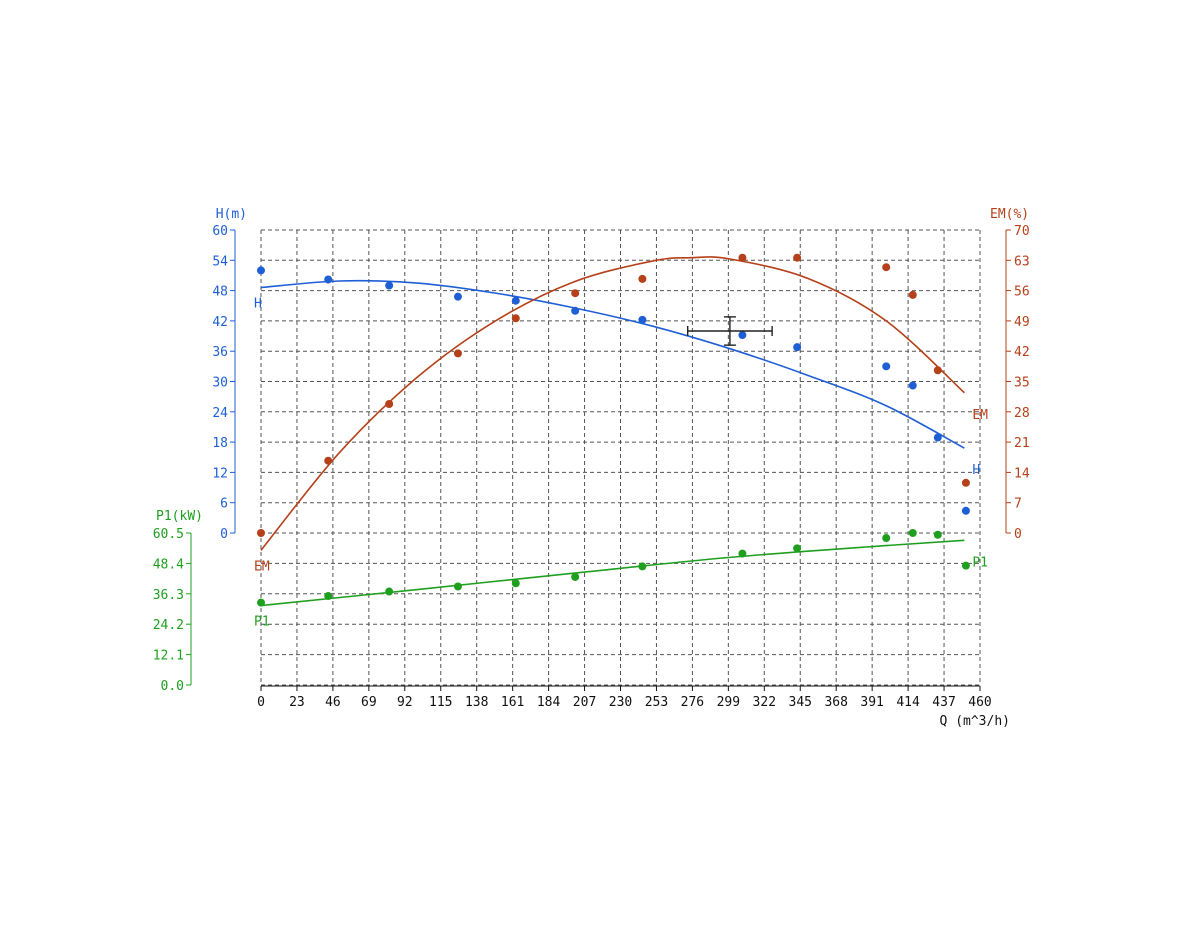 The height and width of the screenshot is (950, 1200). Describe the element at coordinates (172, 686) in the screenshot. I see `p1-tick-label: 0.0` at that location.